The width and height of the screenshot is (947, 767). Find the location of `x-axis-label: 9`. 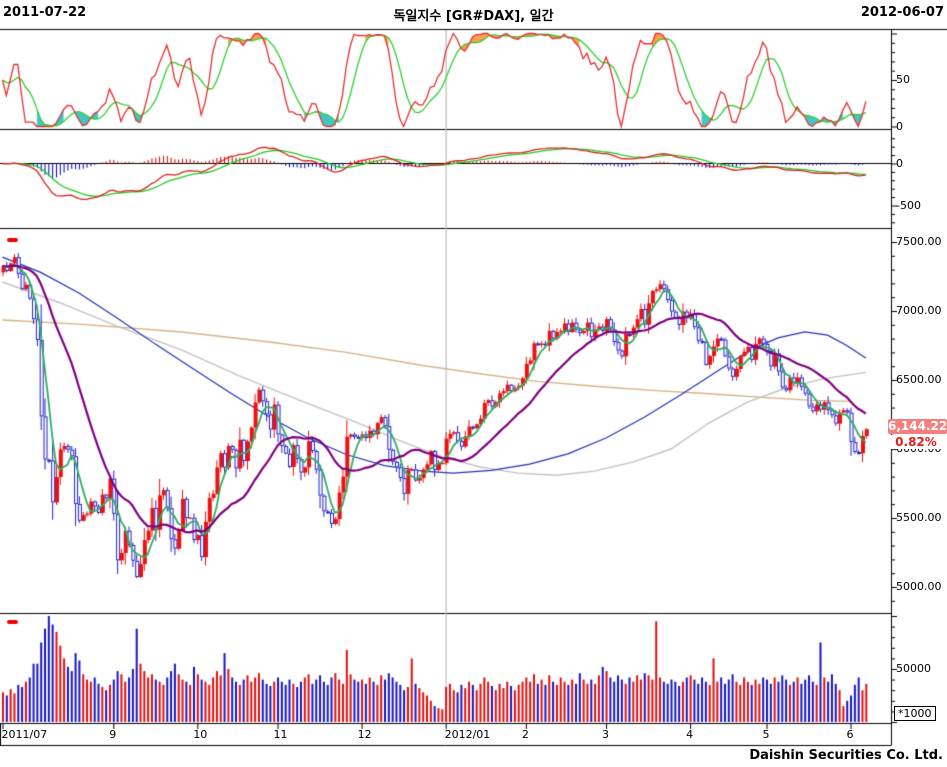

x-axis-label: 9 is located at coordinates (113, 734).